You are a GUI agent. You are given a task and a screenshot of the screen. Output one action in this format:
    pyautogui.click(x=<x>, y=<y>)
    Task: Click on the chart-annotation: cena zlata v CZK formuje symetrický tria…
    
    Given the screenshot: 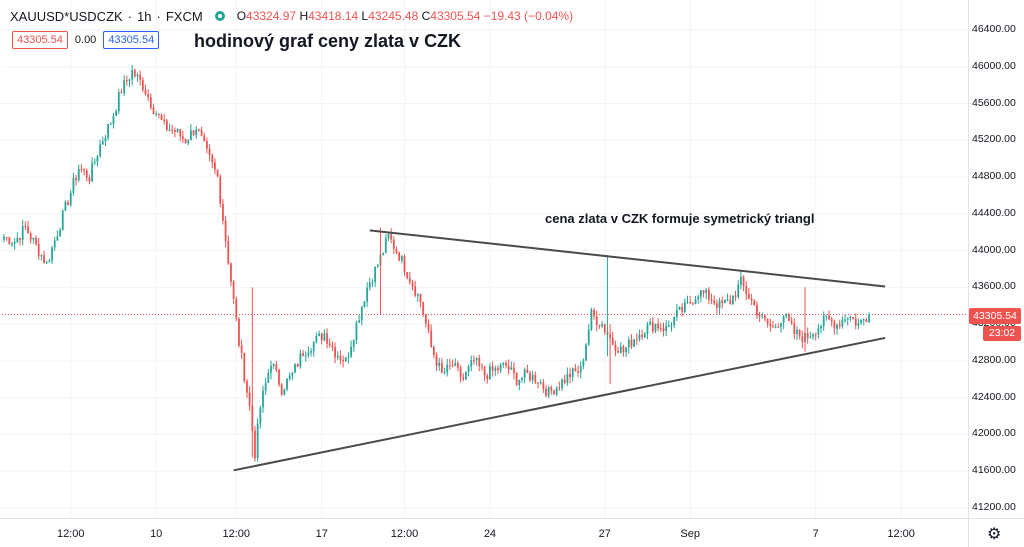 What is the action you would take?
    pyautogui.click(x=680, y=218)
    